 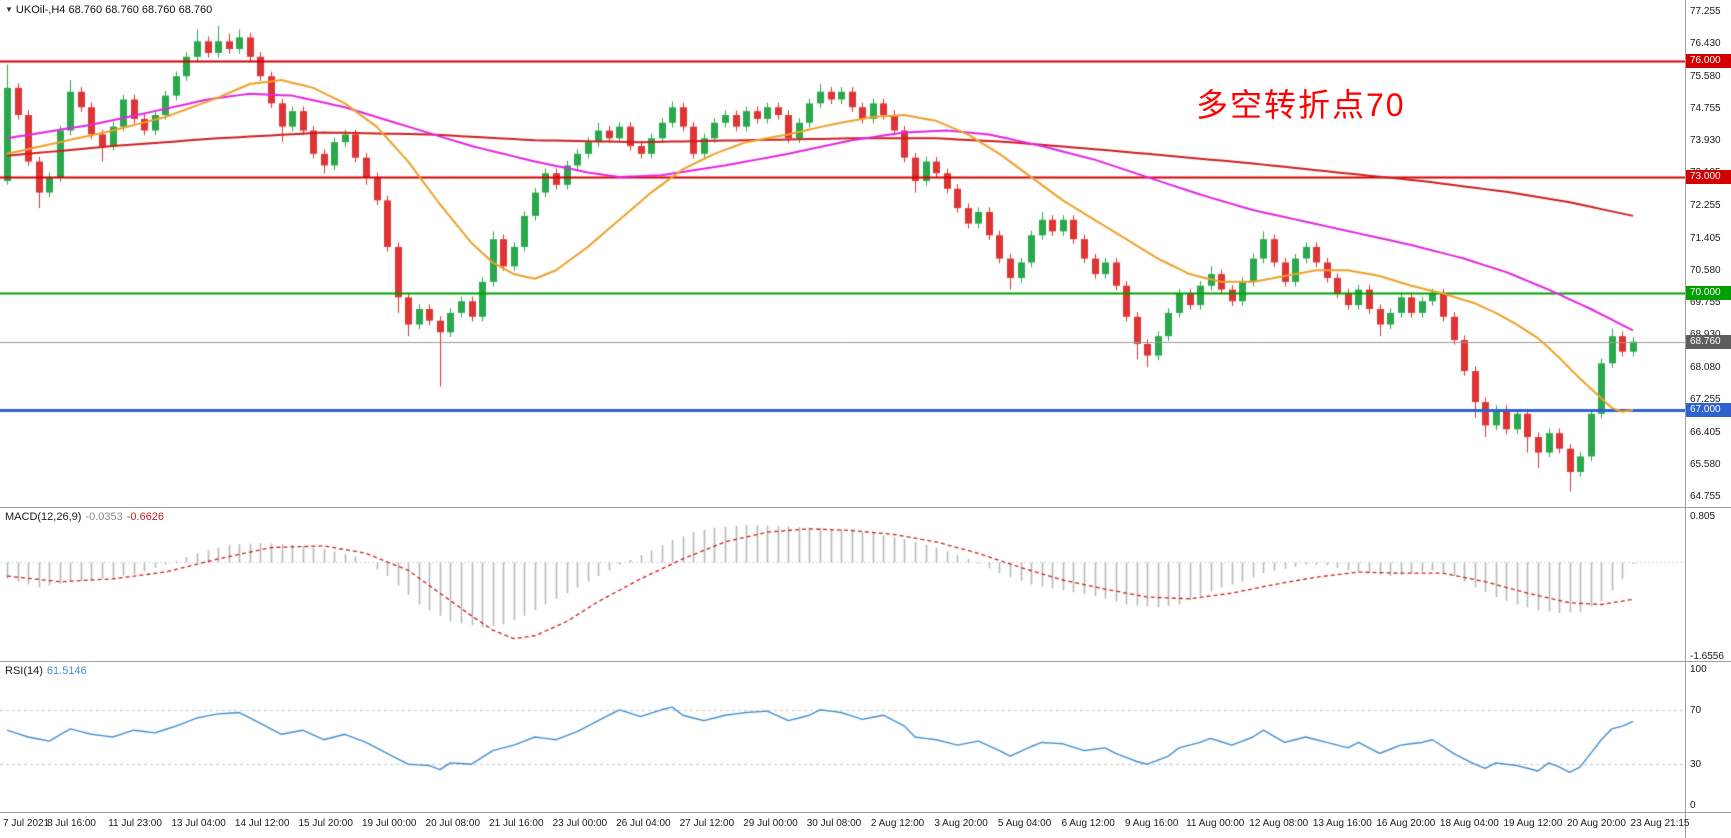 I want to click on axis-tick-label: 30, so click(x=1696, y=765).